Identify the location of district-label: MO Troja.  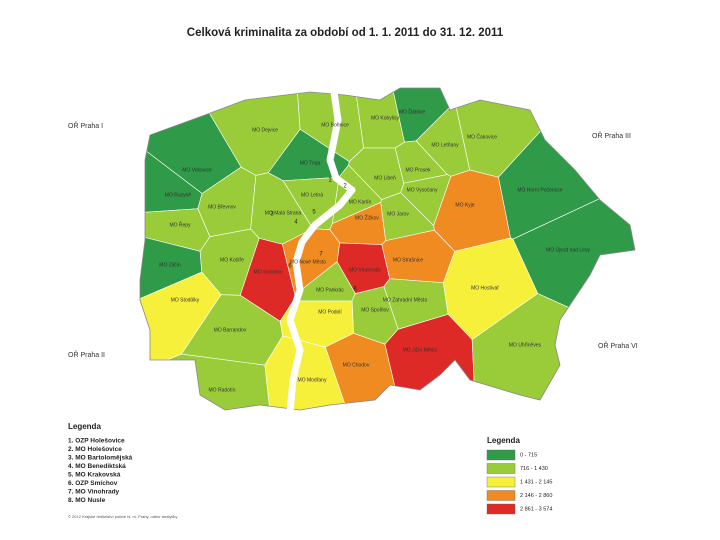
(310, 163).